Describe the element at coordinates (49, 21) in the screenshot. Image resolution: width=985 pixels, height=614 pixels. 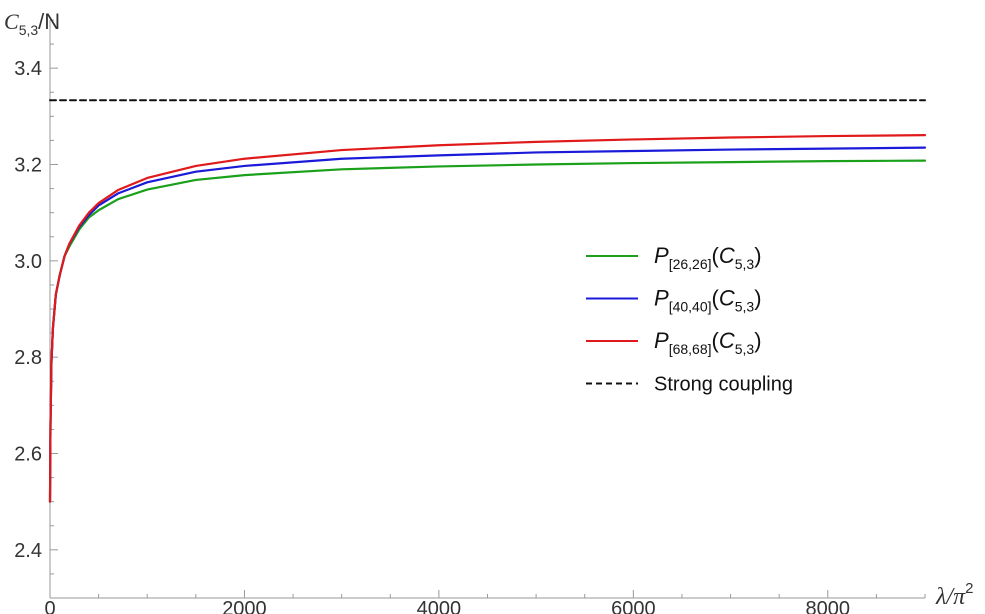
I see `y-axis-label-suffix: /N` at that location.